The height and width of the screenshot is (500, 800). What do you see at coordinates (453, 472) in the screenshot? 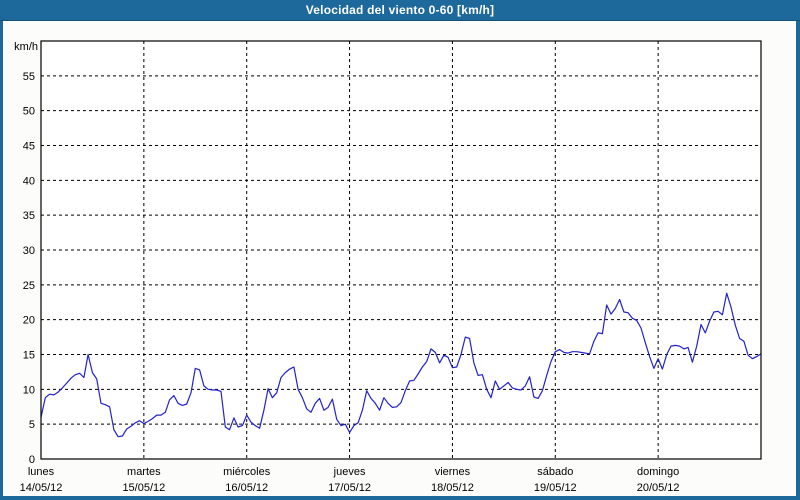
I see `x-axis-day-label: viernes` at bounding box center [453, 472].